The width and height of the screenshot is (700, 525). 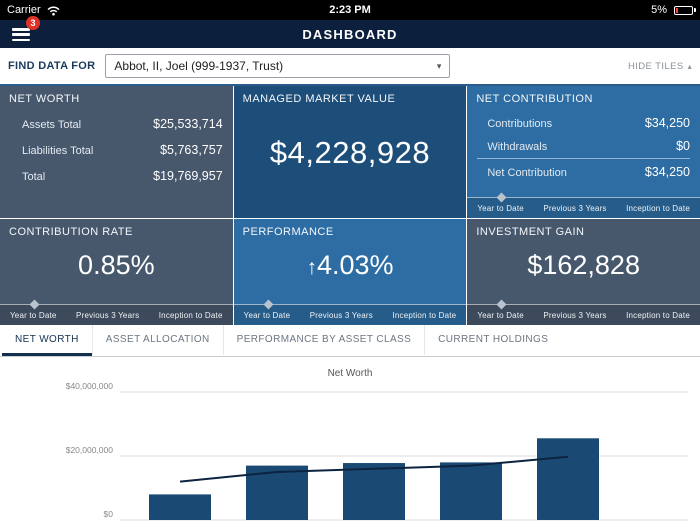 I want to click on row-value: $0, so click(x=683, y=145).